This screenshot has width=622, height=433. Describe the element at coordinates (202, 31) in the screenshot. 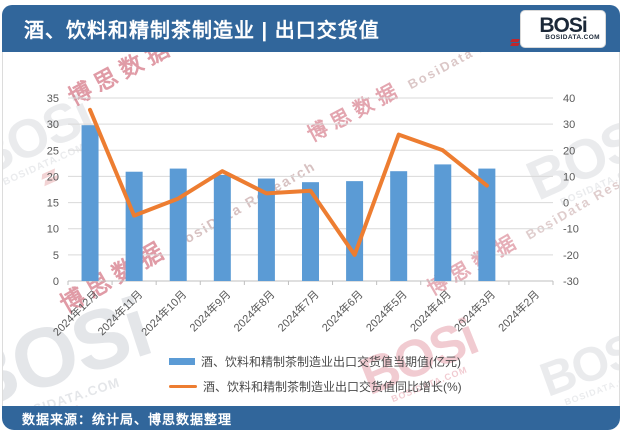

I see `page-title: 酒、饮料和精制茶制造业 | 出口交货值` at that location.